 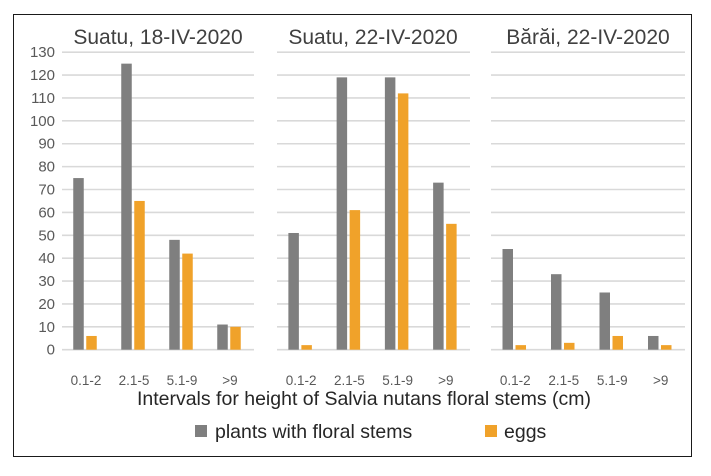 I want to click on y-tick-label: 90, so click(x=46, y=144).